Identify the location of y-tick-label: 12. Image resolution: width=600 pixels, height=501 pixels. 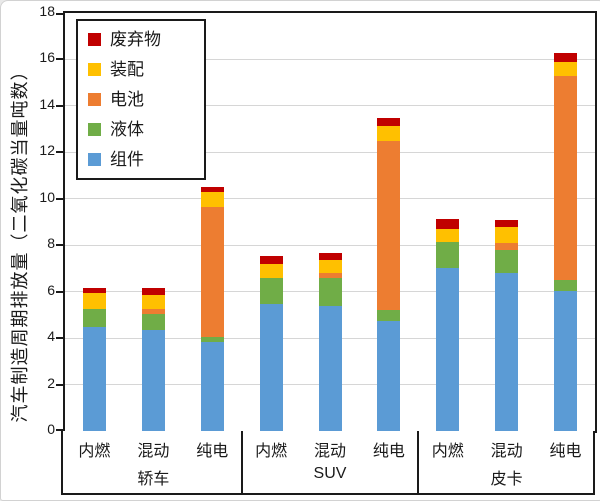
(47, 150).